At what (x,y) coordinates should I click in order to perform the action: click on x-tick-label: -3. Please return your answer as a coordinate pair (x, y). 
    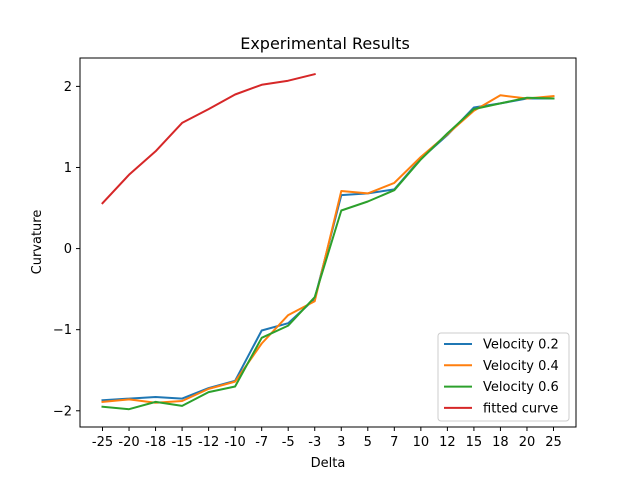
    Looking at the image, I should click on (314, 442).